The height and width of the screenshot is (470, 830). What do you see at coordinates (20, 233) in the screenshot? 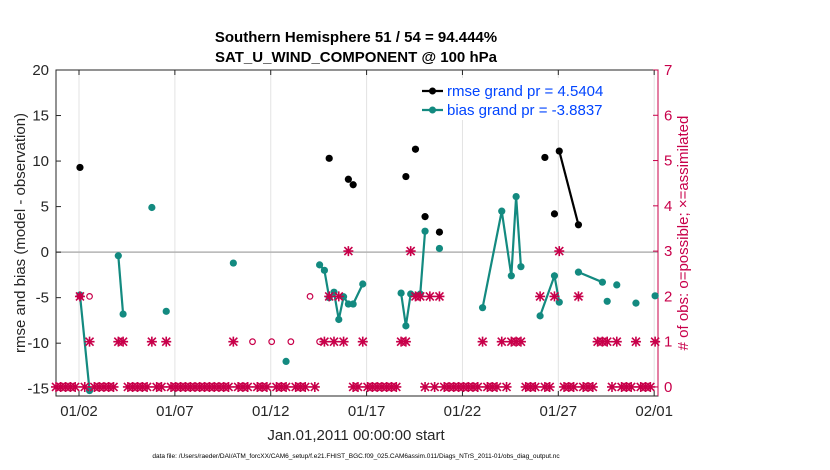
I see `y-axis-left-label: rmse and bias (model - observation)` at bounding box center [20, 233].